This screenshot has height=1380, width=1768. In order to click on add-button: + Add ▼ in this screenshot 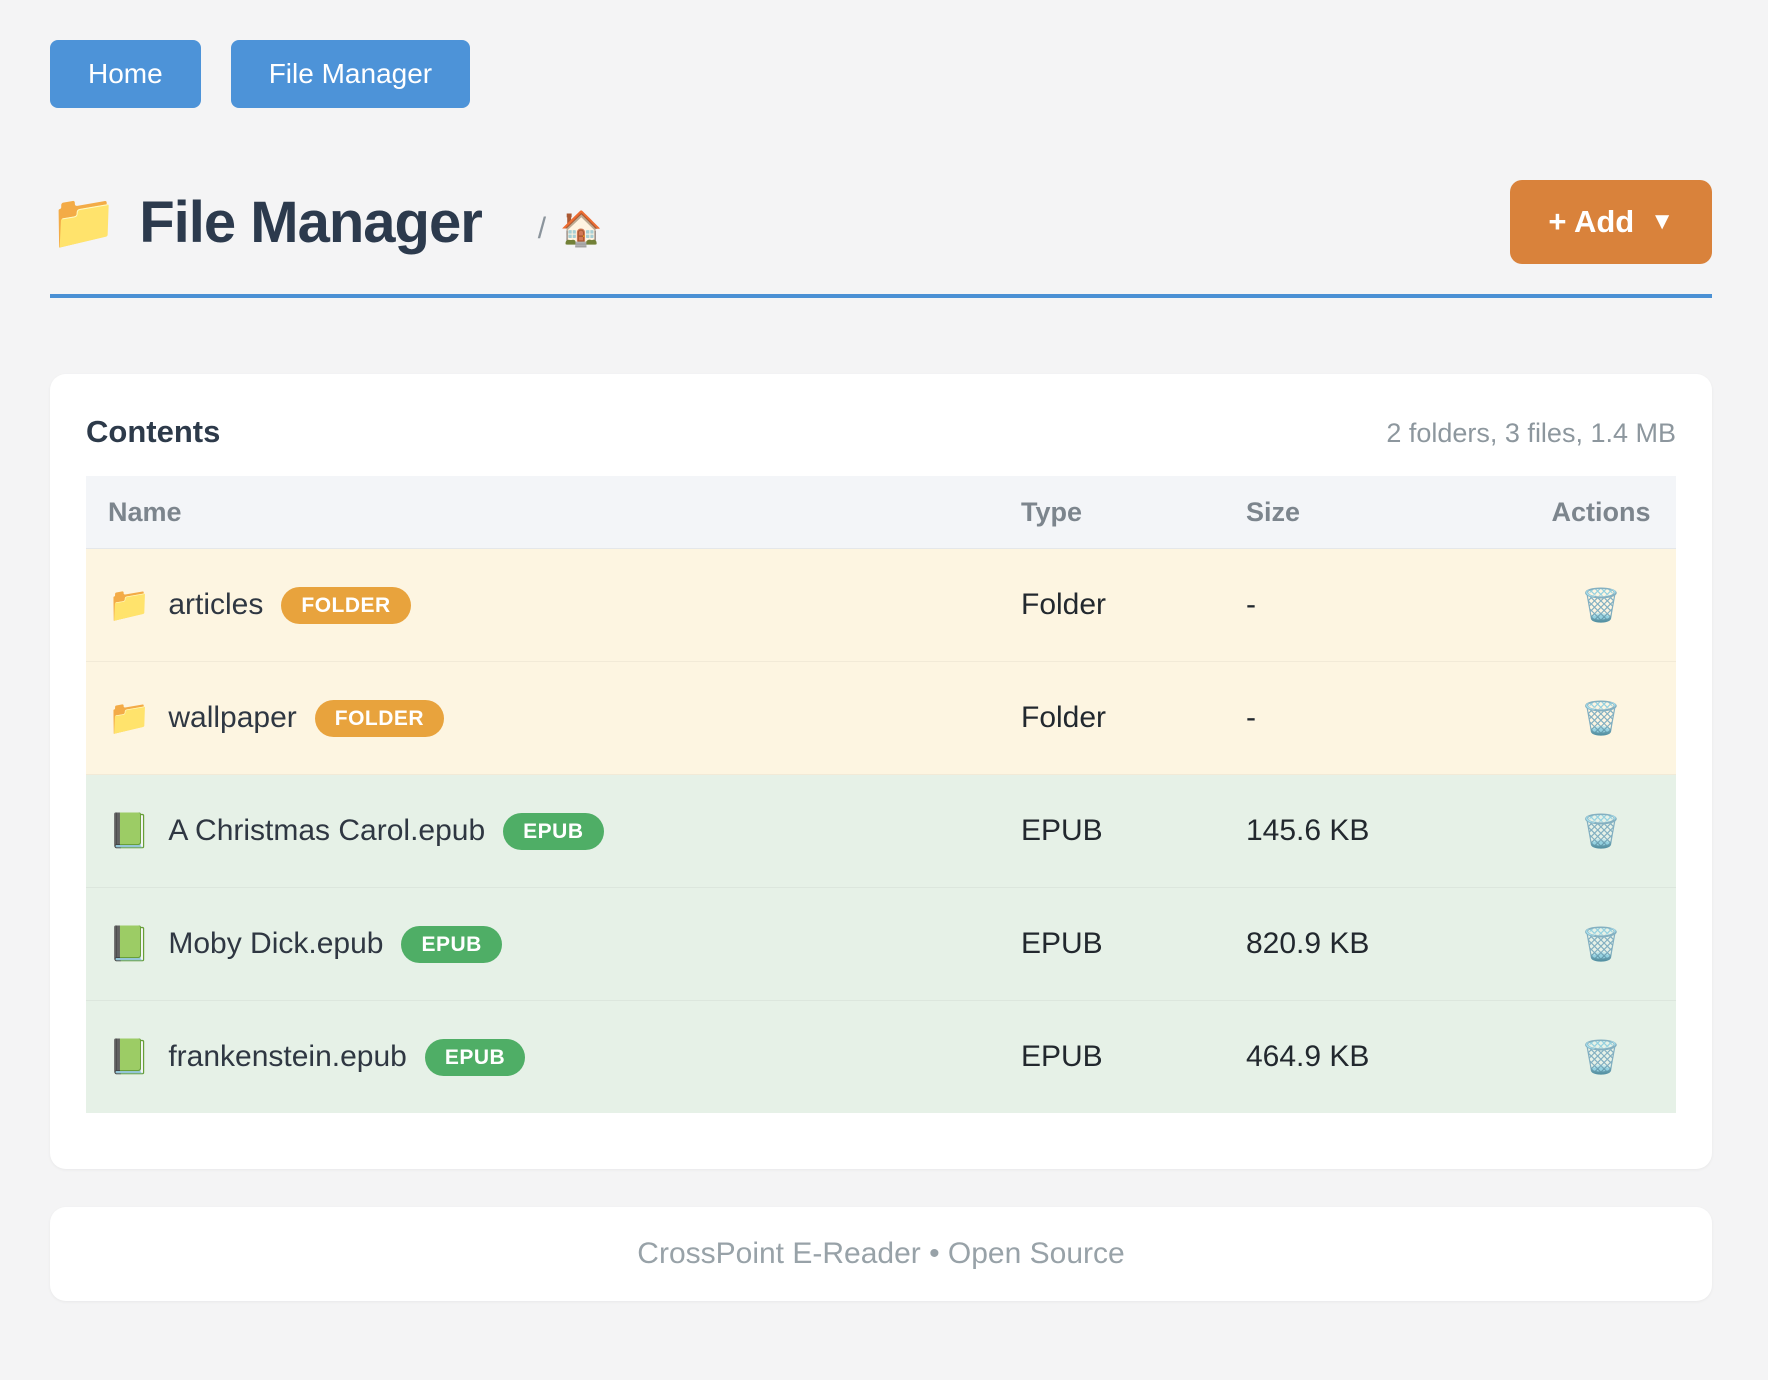, I will do `click(1611, 222)`.